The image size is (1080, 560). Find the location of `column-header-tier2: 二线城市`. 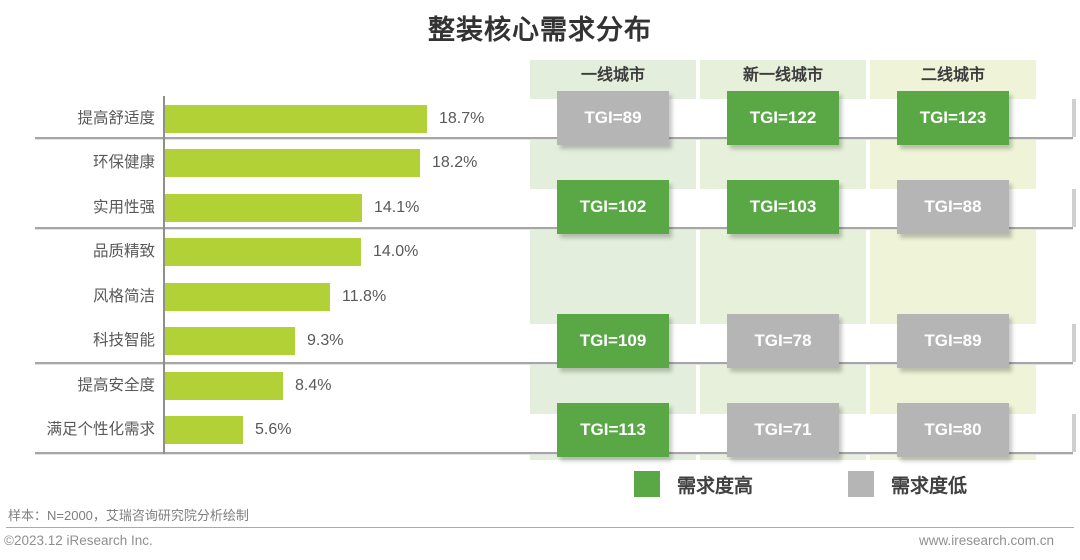

column-header-tier2: 二线城市 is located at coordinates (952, 75).